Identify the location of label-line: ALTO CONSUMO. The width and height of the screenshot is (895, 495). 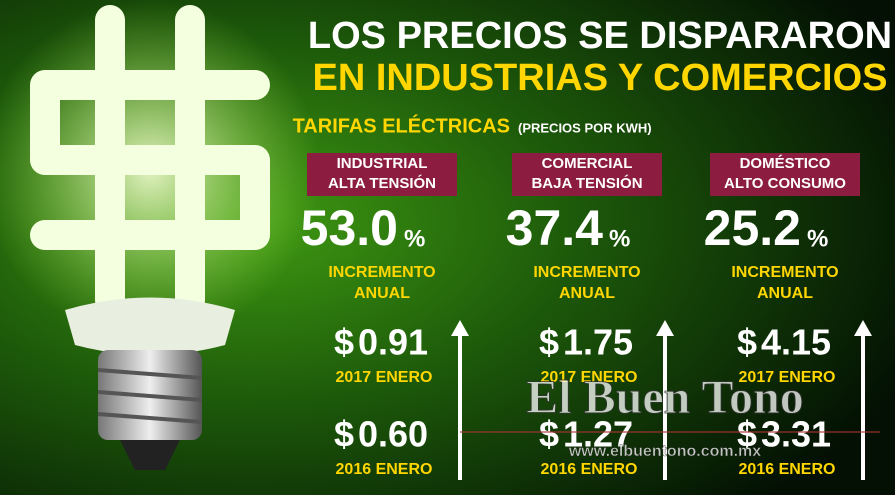
(785, 183).